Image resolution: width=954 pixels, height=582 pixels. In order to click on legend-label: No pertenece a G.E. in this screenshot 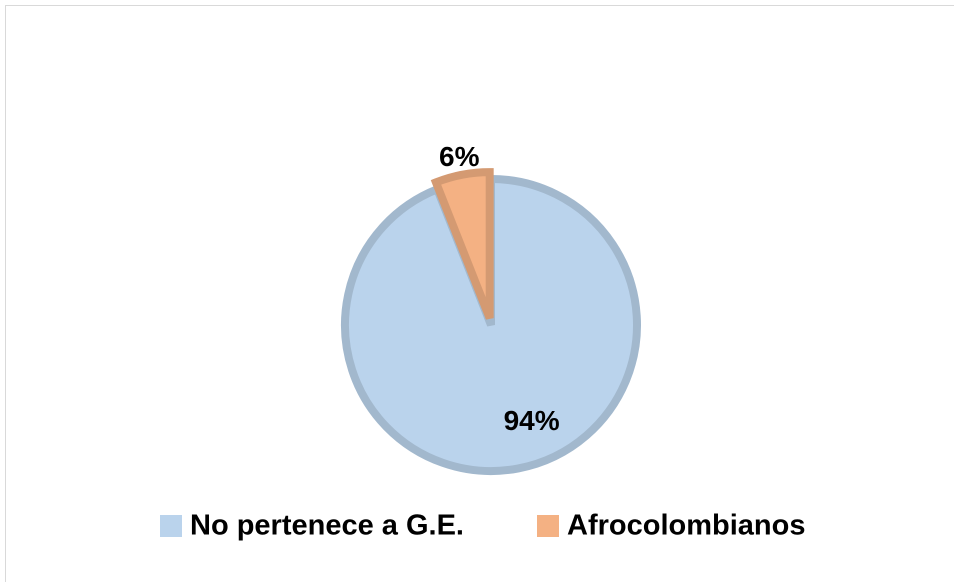, I will do `click(327, 526)`.